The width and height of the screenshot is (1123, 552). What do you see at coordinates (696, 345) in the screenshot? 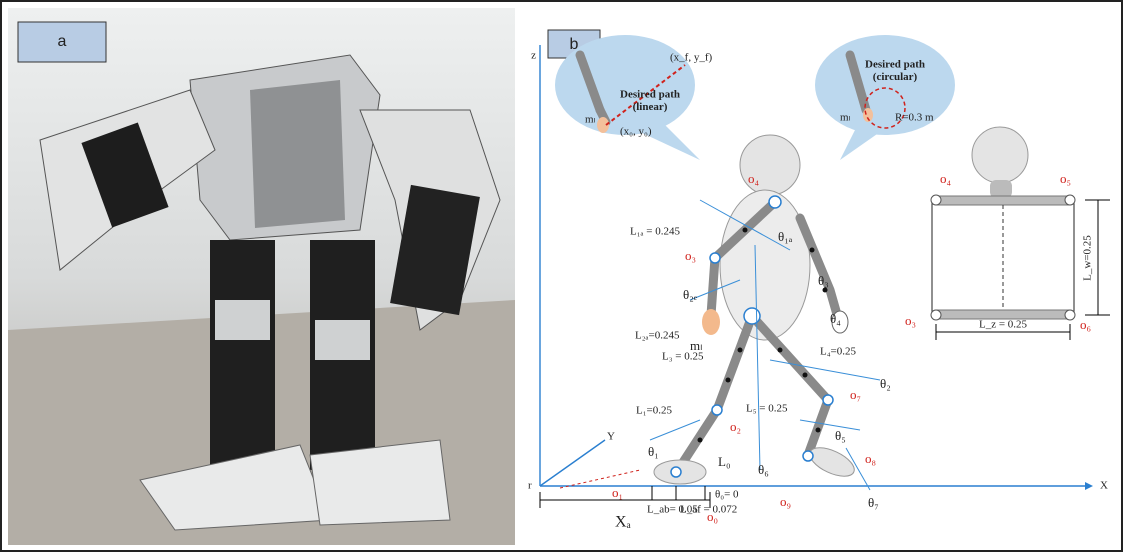
I see `body-label: mₗ` at bounding box center [696, 345].